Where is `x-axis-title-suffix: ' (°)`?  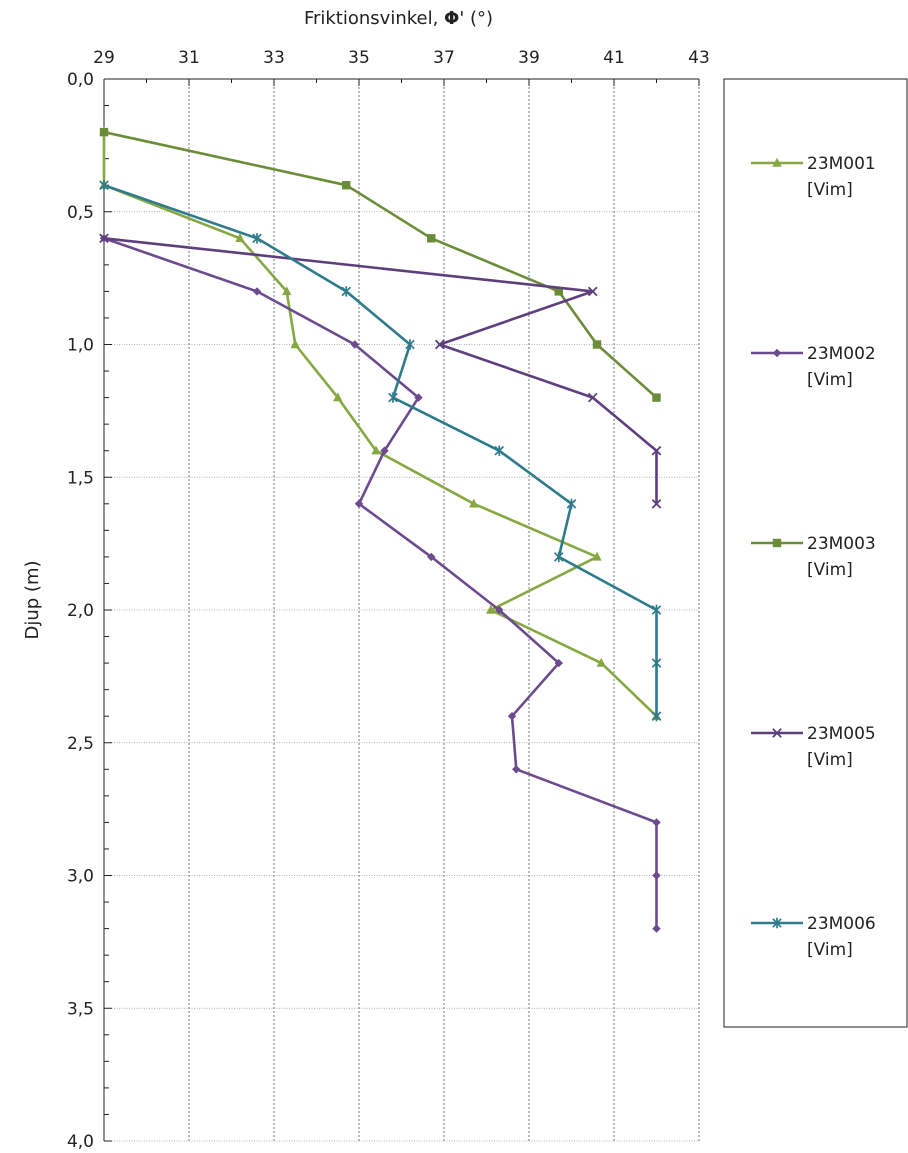 x-axis-title-suffix: ' (°) is located at coordinates (476, 18).